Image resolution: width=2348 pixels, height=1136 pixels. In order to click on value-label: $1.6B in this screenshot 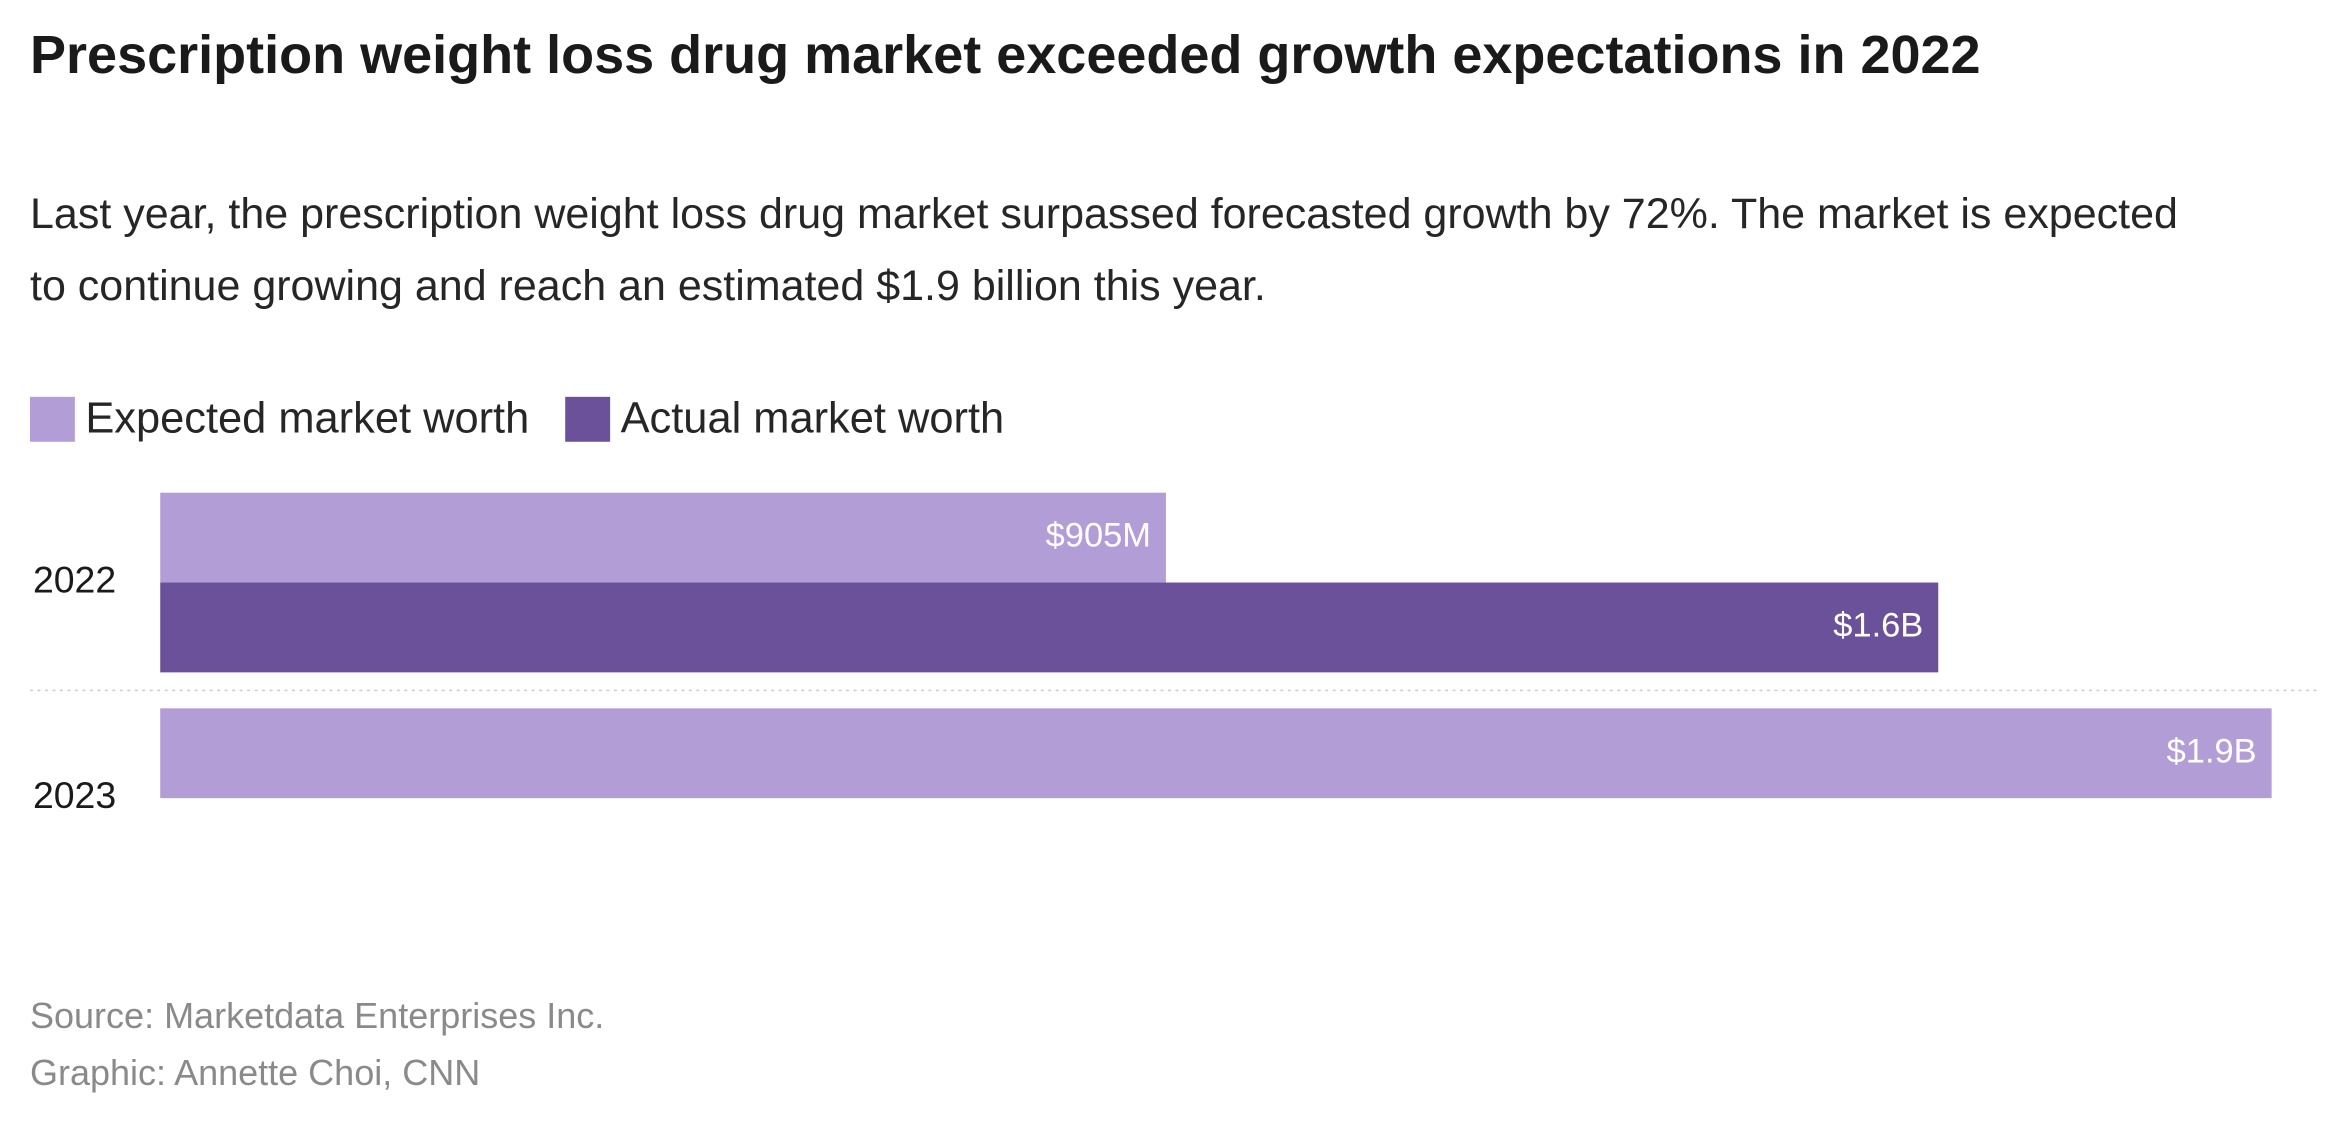, I will do `click(1878, 626)`.